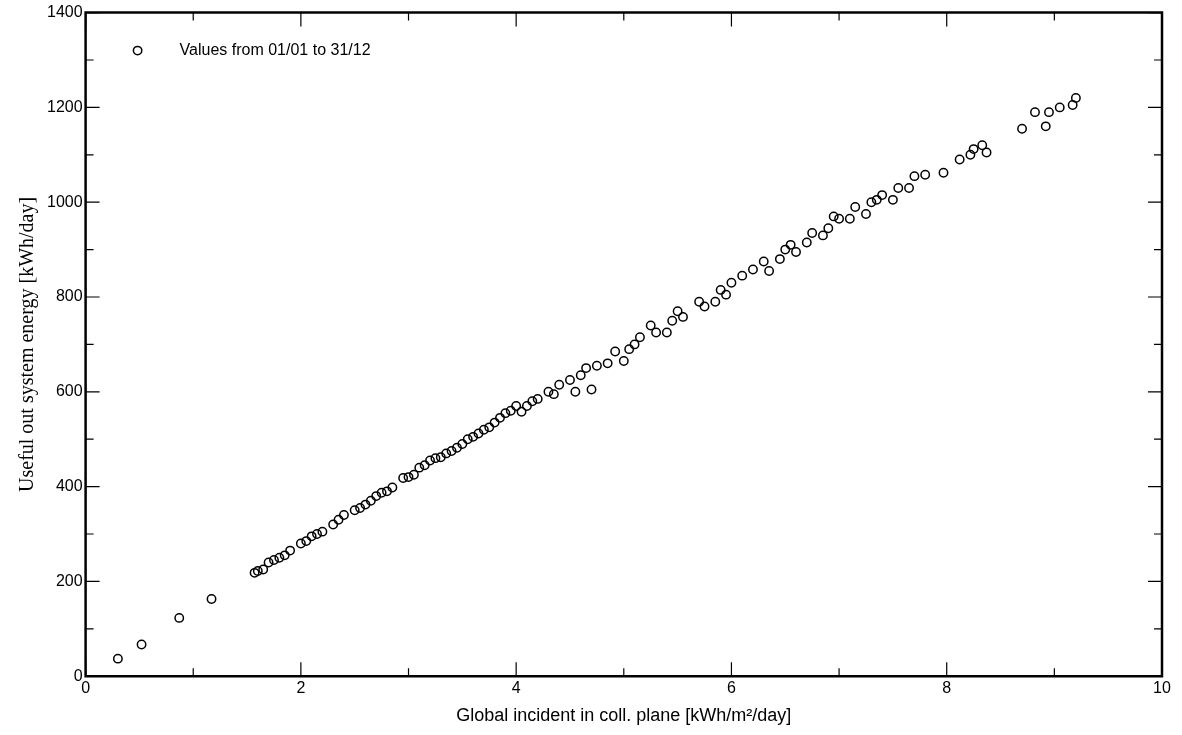 This screenshot has width=1182, height=735. What do you see at coordinates (69, 391) in the screenshot?
I see `y-tick-label: 600` at bounding box center [69, 391].